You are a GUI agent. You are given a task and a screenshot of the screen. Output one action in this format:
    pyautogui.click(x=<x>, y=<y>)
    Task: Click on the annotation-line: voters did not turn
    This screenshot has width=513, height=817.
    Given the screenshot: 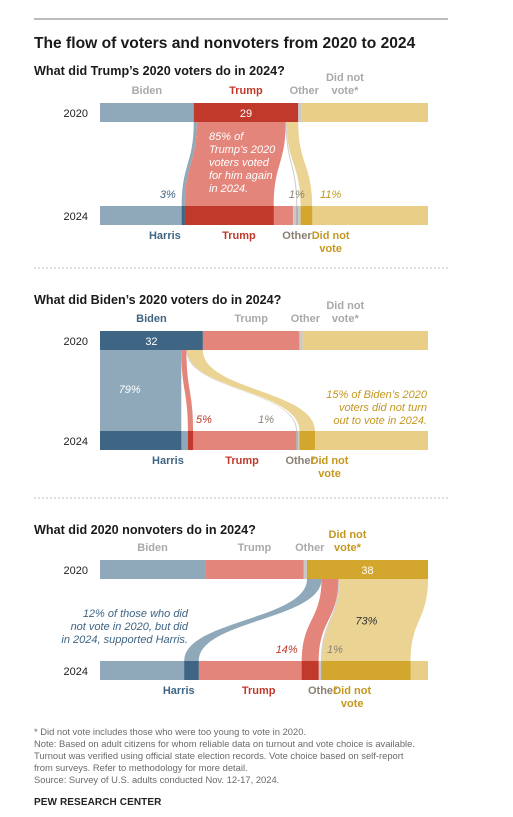 What is the action you would take?
    pyautogui.click(x=383, y=408)
    